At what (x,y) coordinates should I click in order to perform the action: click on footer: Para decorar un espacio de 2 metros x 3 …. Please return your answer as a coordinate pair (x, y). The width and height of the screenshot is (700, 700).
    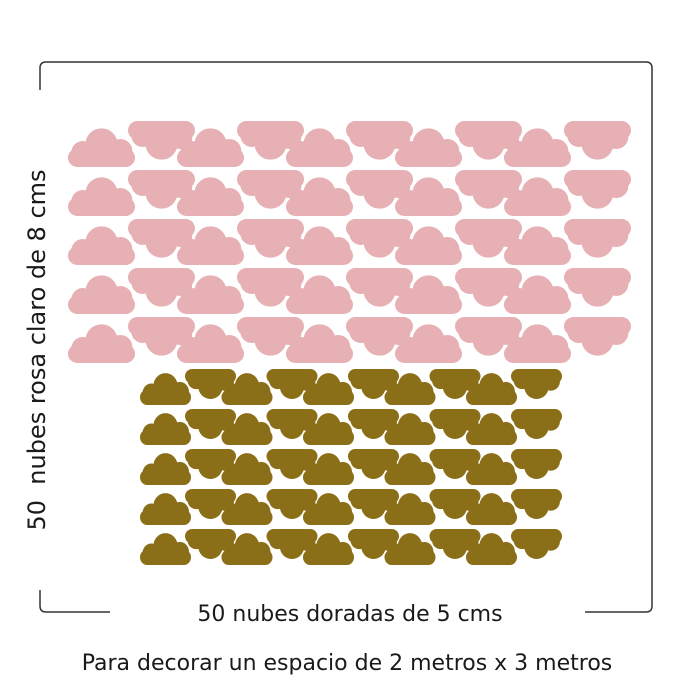
    Looking at the image, I should click on (347, 663).